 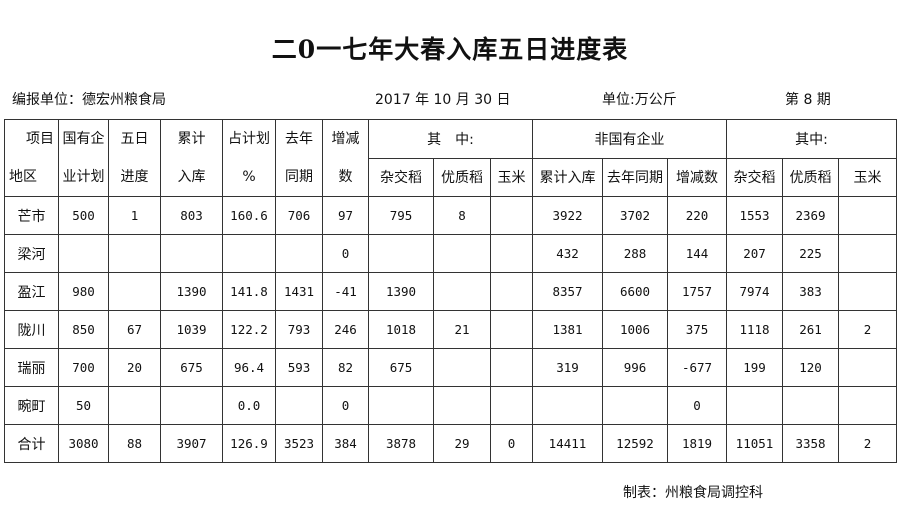 What do you see at coordinates (401, 177) in the screenshot?
I see `subheader-cell: 杂交稻` at bounding box center [401, 177].